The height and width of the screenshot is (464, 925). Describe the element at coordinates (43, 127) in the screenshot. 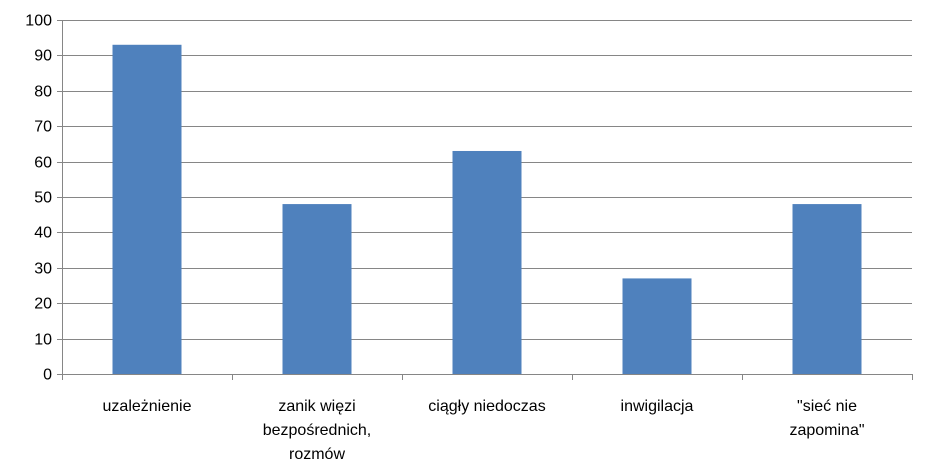

I see `y-tick-label: 70` at that location.